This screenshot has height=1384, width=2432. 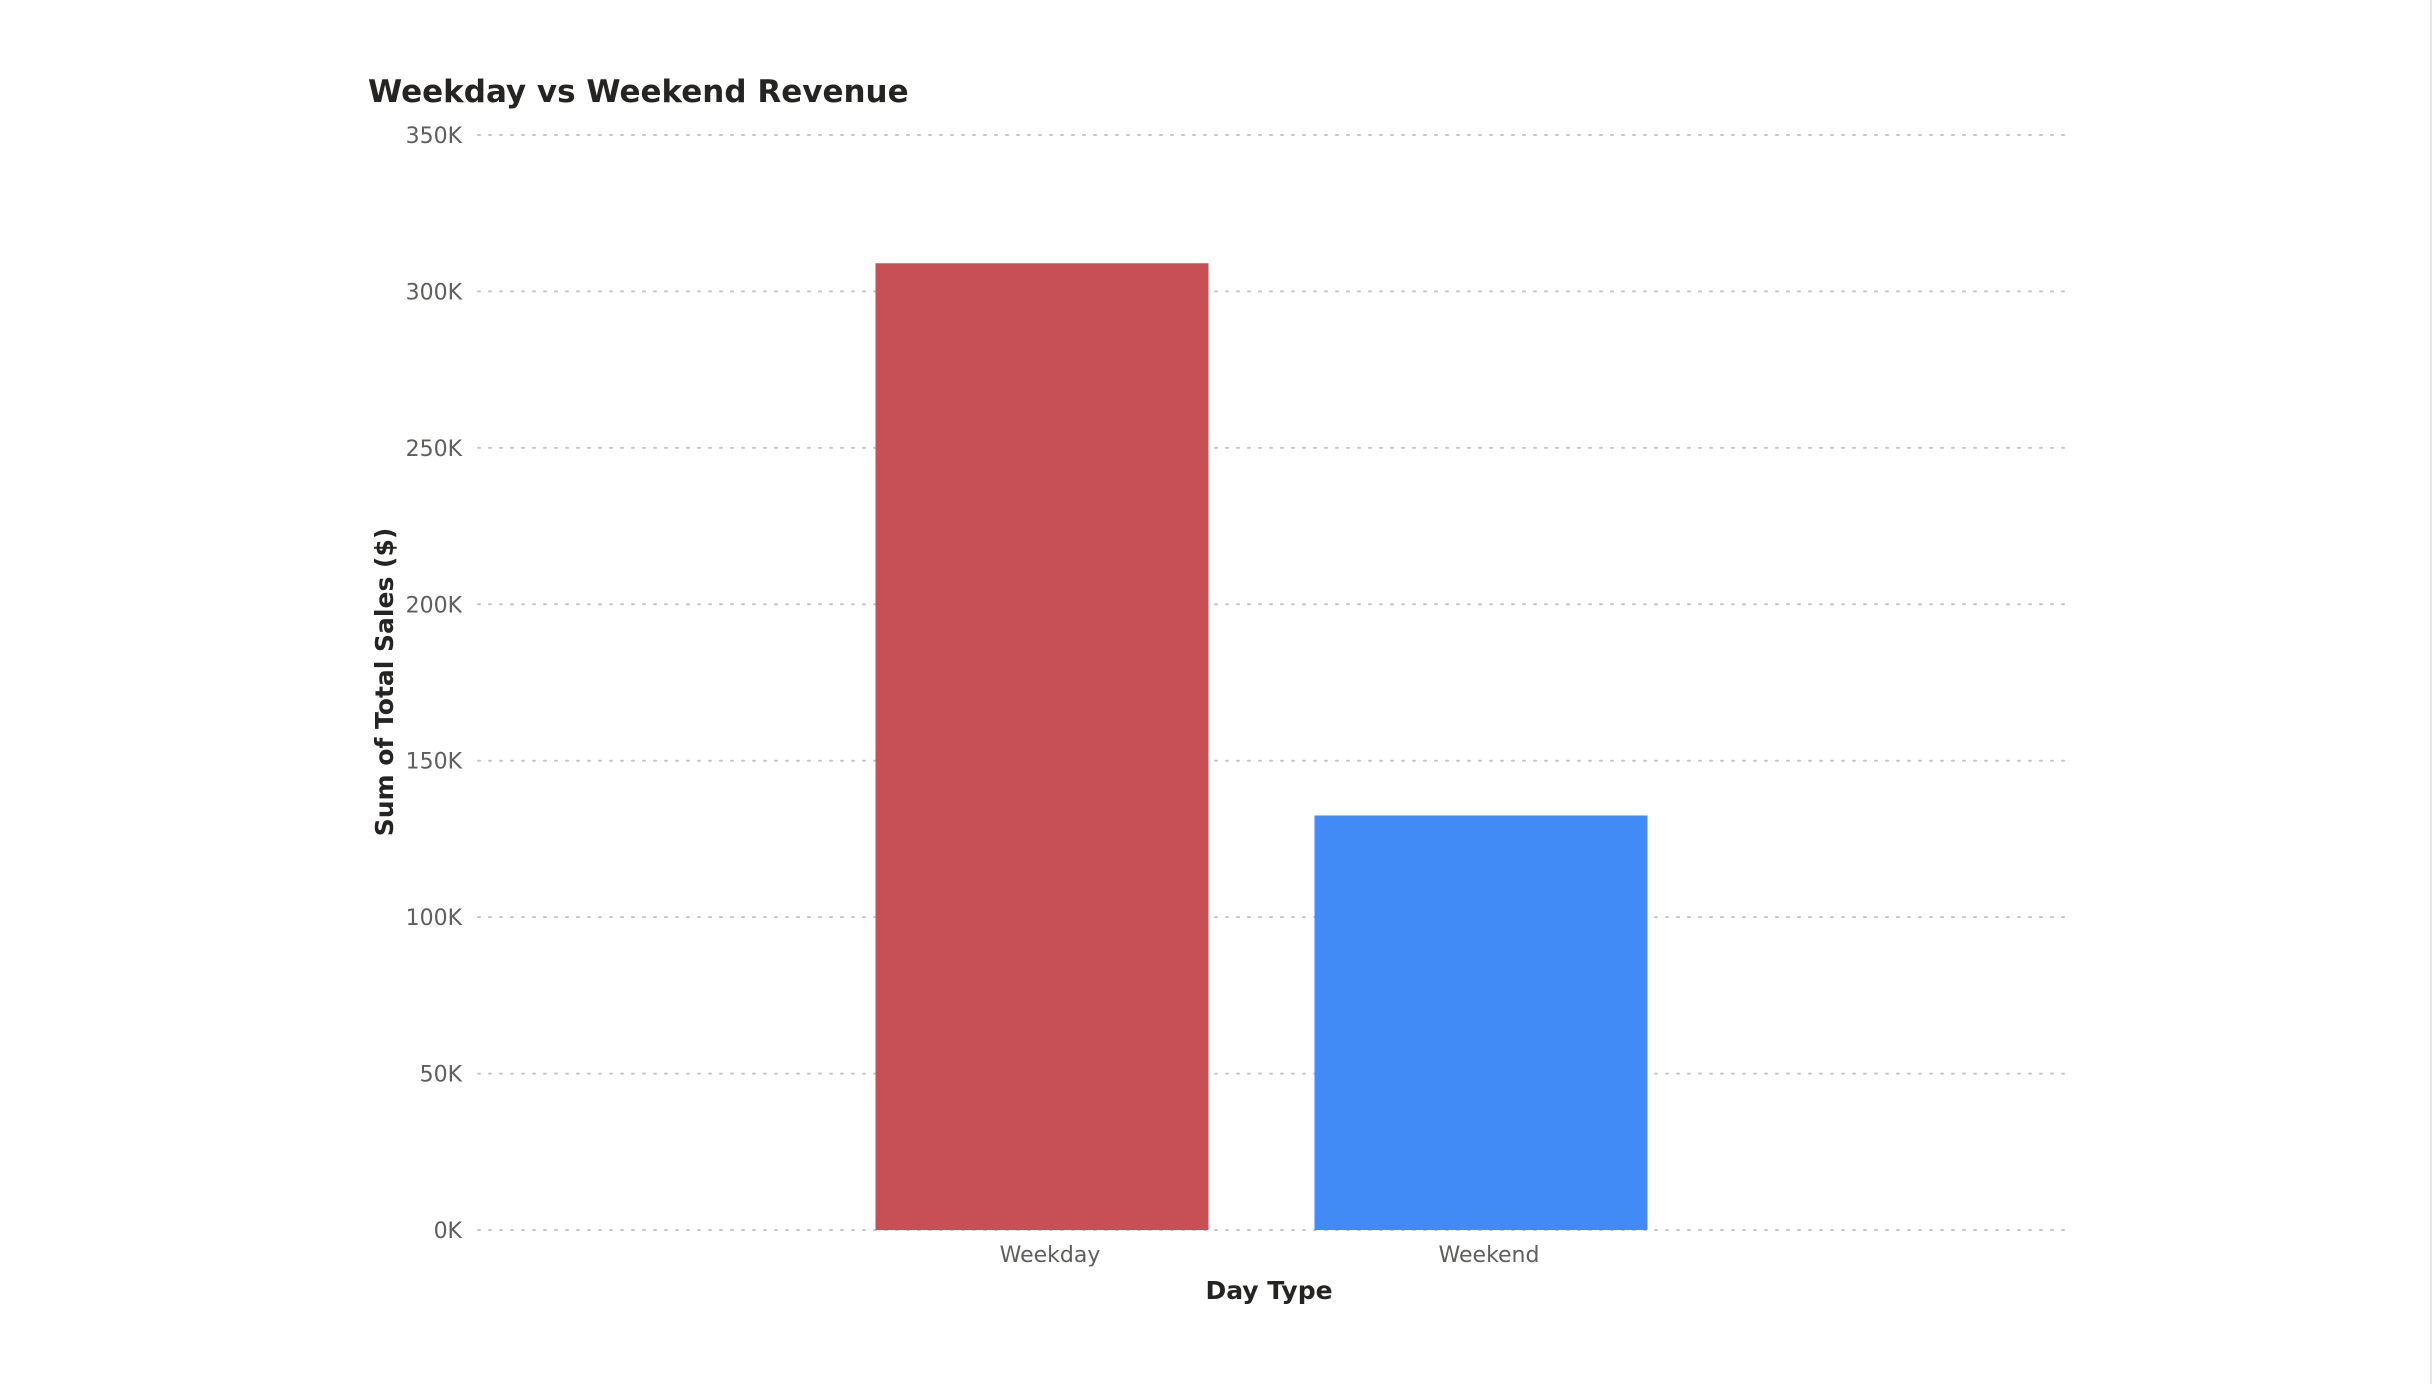 I want to click on chart-title: Weekday vs Weekend Revenue, so click(x=638, y=92).